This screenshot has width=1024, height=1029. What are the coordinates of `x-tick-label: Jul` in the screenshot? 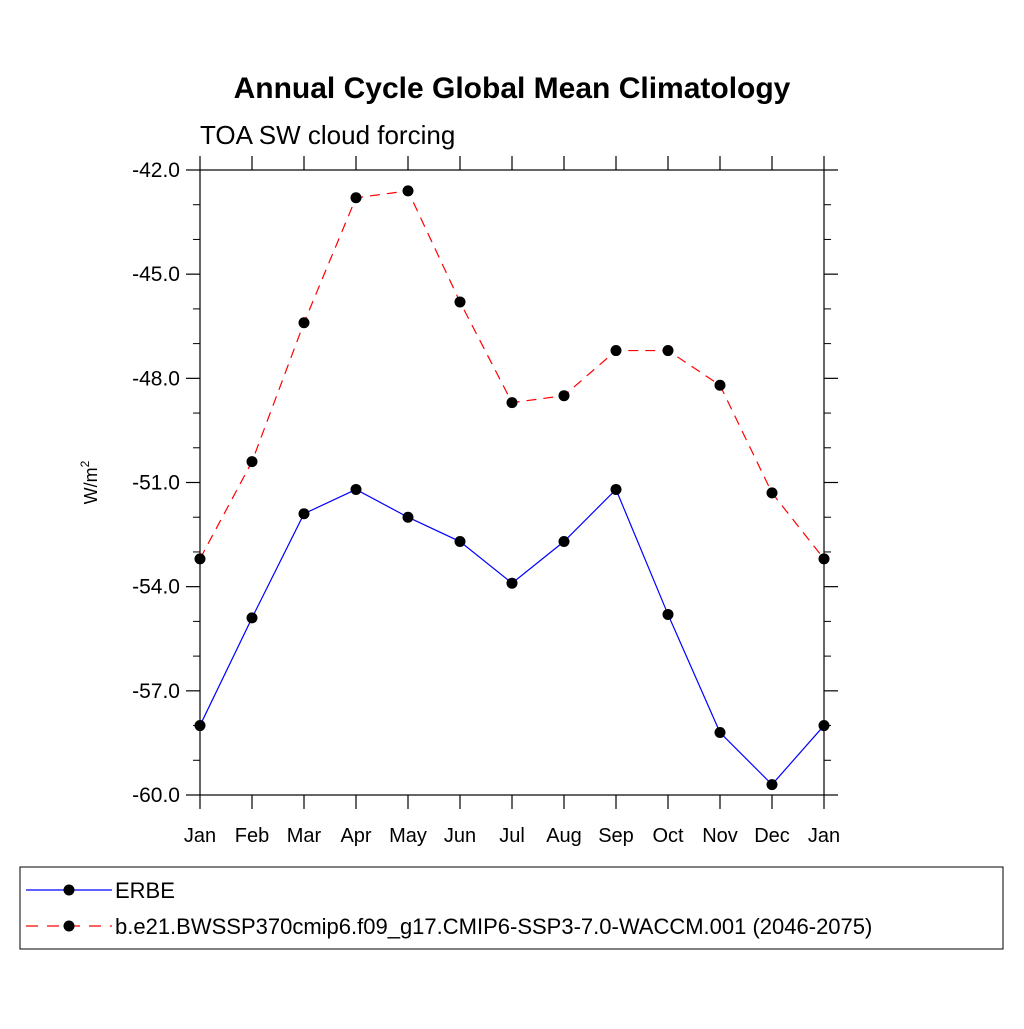 It's located at (512, 836).